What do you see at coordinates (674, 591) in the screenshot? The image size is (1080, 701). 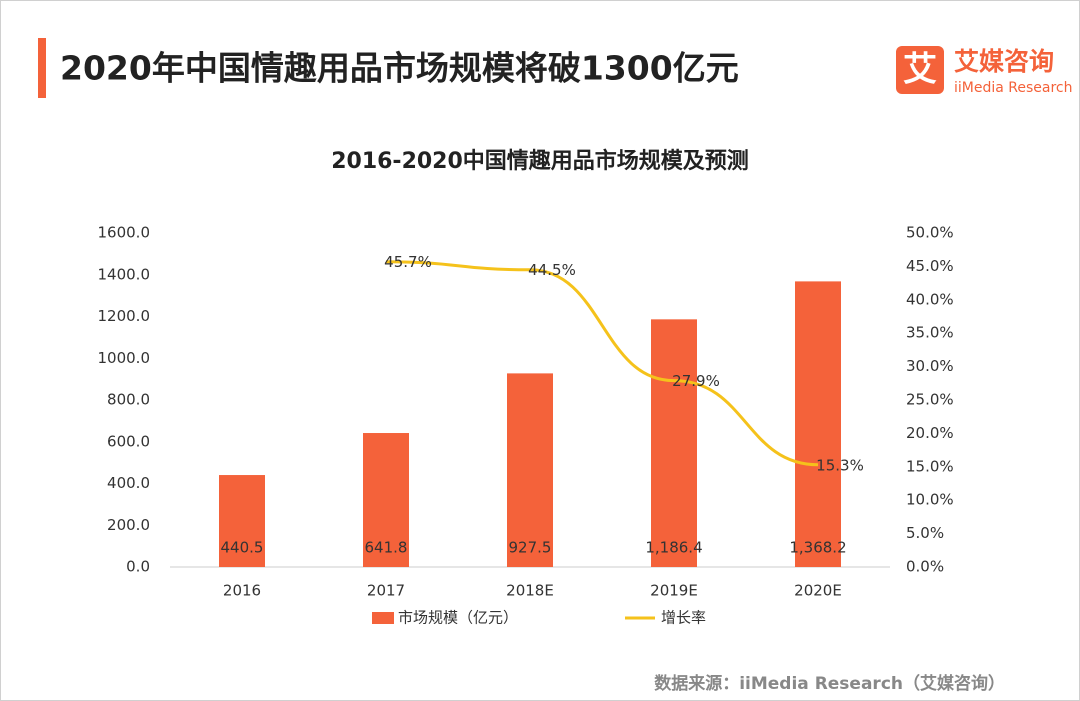 I see `x-tick-label: 2019E` at bounding box center [674, 591].